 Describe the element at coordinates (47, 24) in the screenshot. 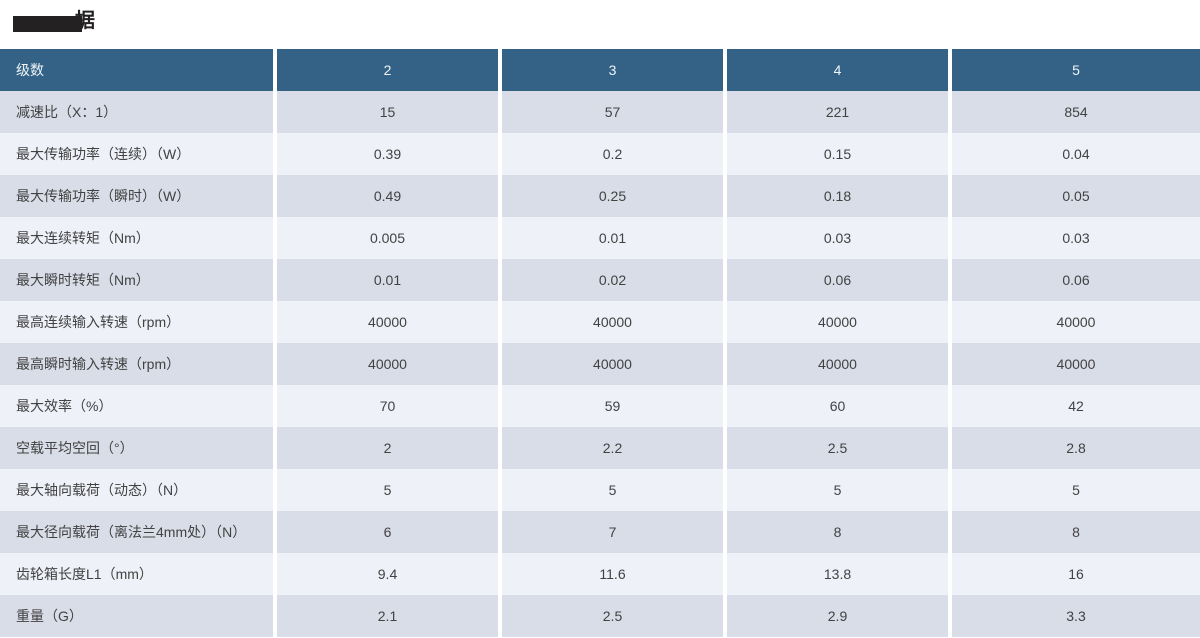

I see `redaction-box` at that location.